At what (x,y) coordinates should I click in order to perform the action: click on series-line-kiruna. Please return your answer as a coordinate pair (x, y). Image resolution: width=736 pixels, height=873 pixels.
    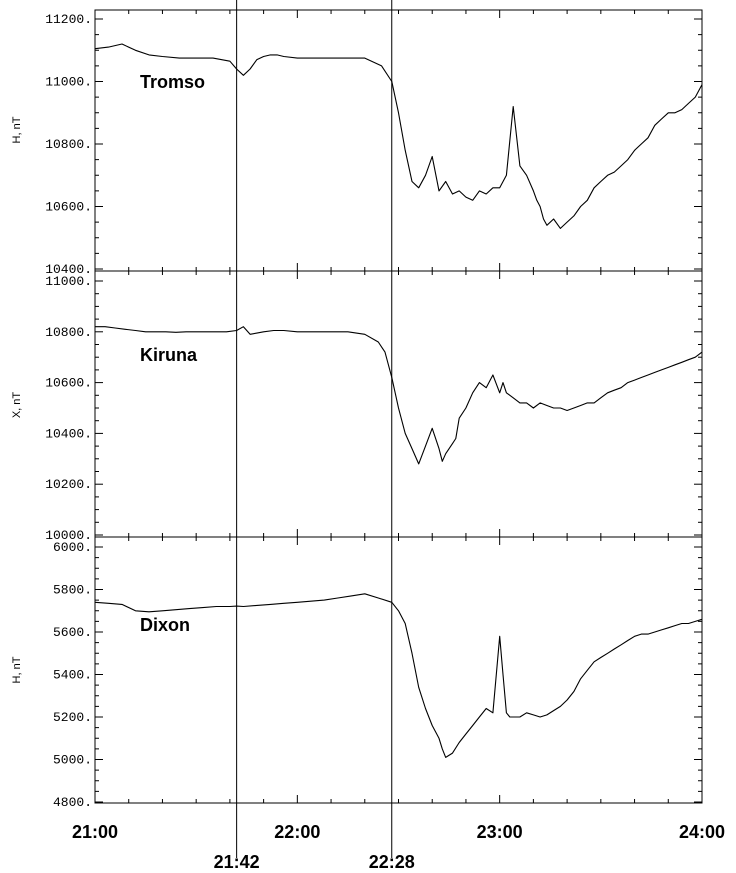
    Looking at the image, I should click on (399, 395).